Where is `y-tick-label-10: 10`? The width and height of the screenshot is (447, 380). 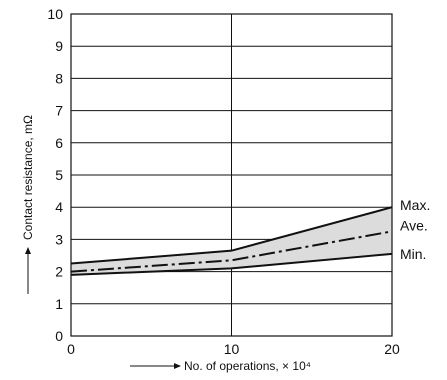 y-tick-label-10: 10 is located at coordinates (55, 14).